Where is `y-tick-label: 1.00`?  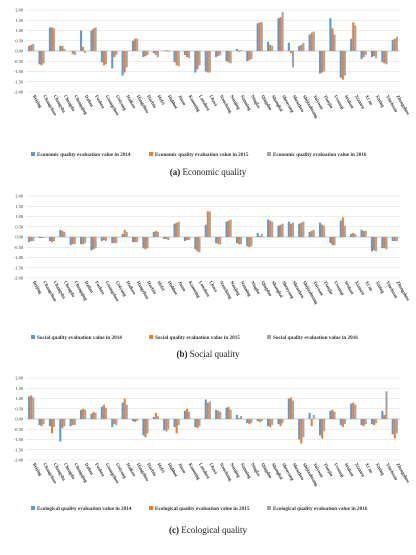
y-tick-label: 1.00 is located at coordinates (19, 30).